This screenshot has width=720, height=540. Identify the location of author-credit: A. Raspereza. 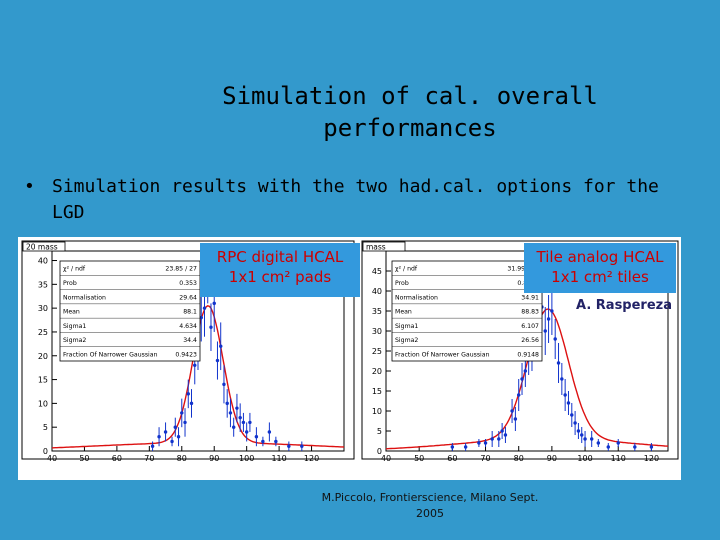
(624, 305).